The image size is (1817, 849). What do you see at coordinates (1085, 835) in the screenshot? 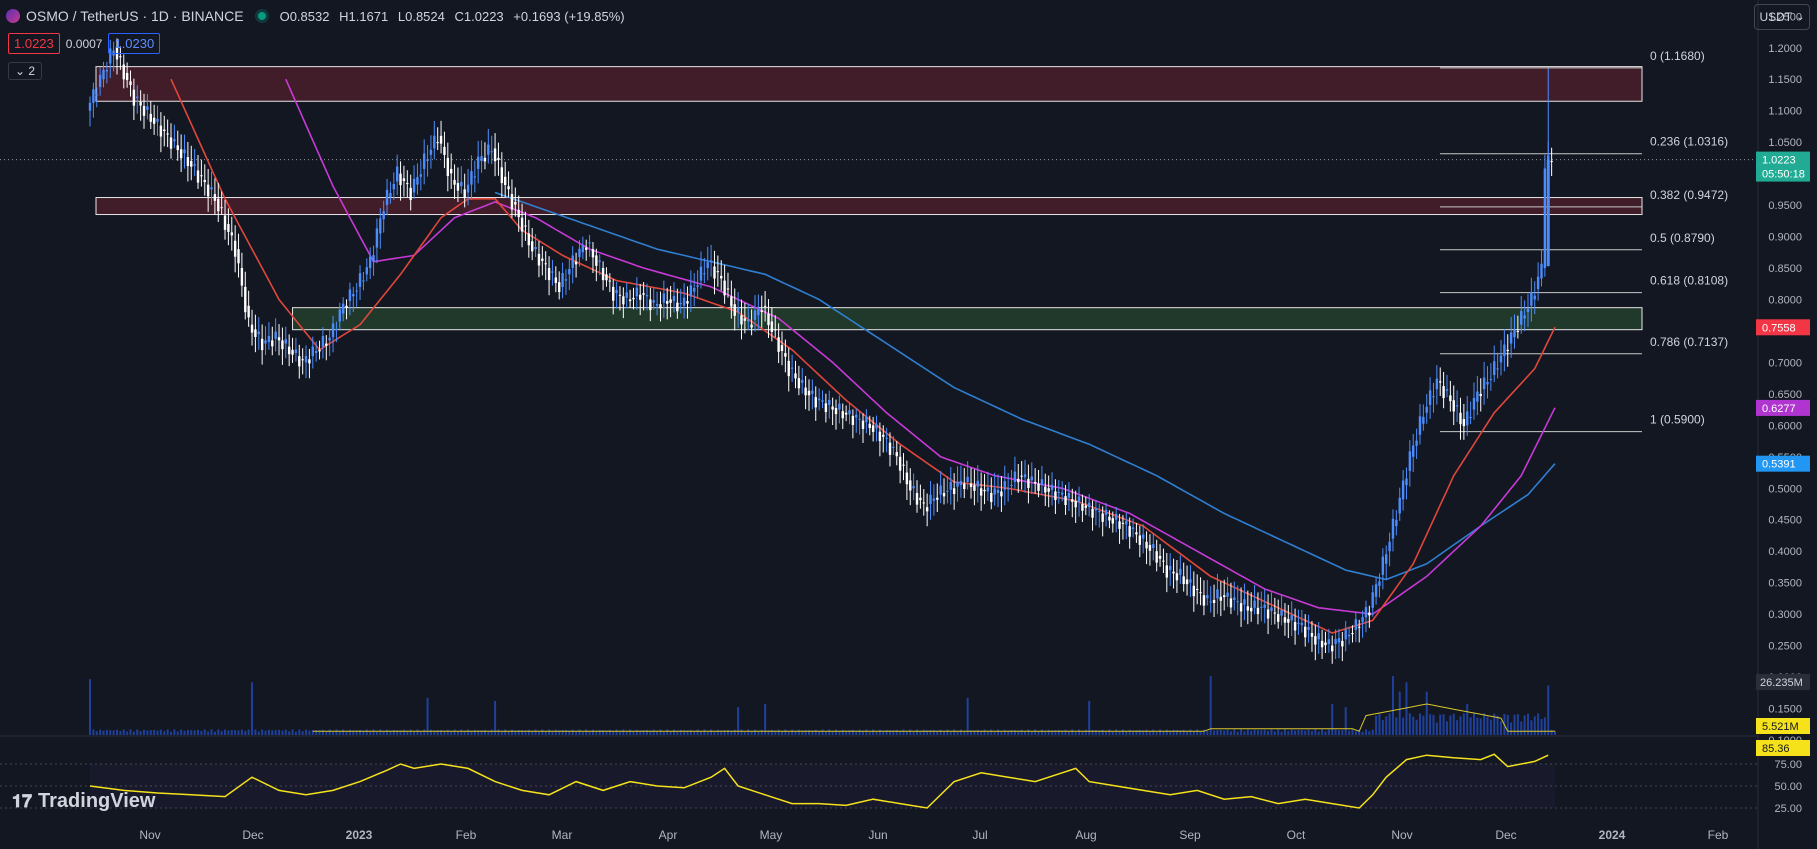
I see `time-label: Aug` at bounding box center [1085, 835].